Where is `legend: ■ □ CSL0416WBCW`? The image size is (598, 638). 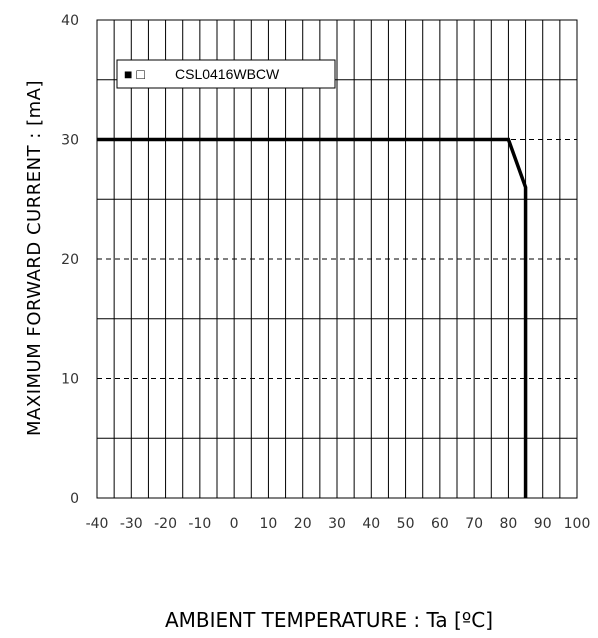 legend: ■ □ CSL0416WBCW is located at coordinates (226, 74).